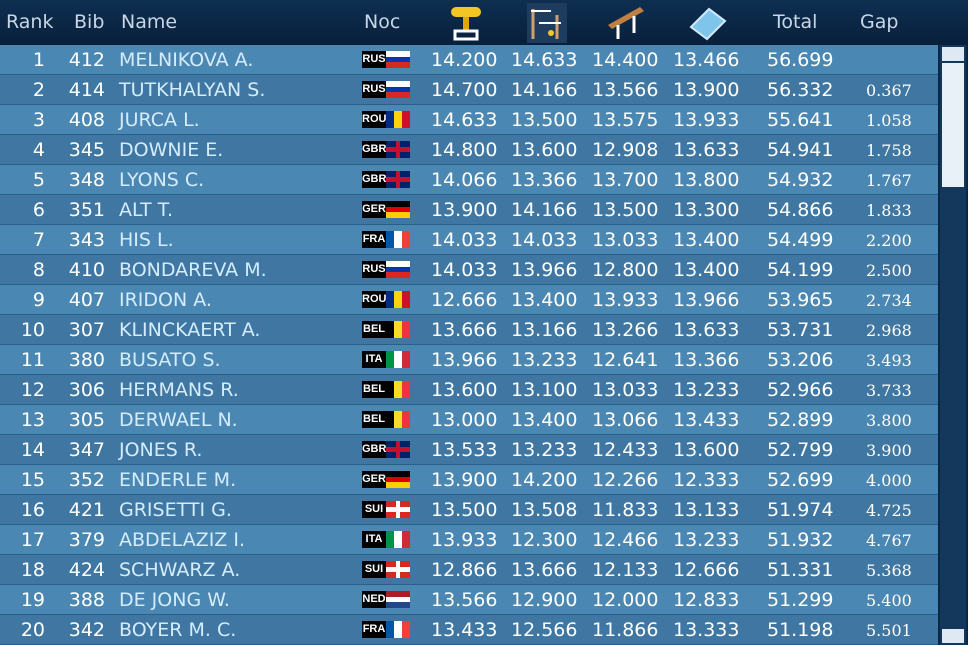 Image resolution: width=968 pixels, height=645 pixels. Describe the element at coordinates (544, 60) in the screenshot. I see `bars-cell: 14.633` at that location.